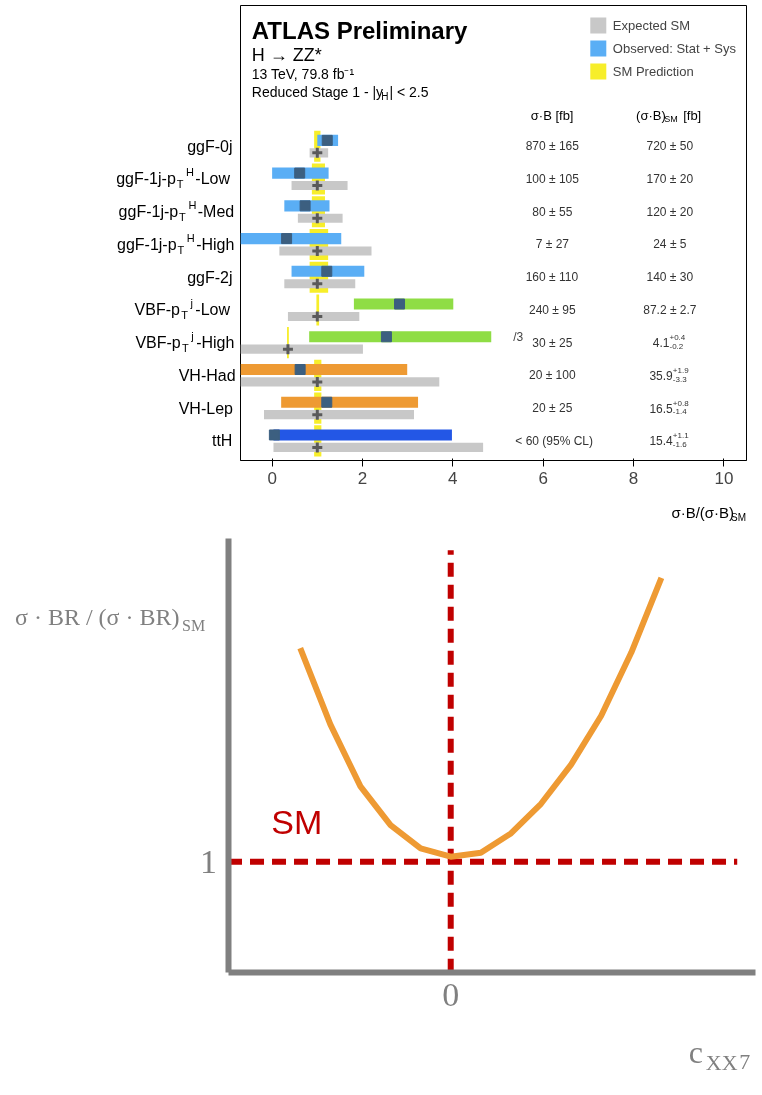 This screenshot has height=1095, width=762. What do you see at coordinates (552, 375) in the screenshot?
I see `annotation: 20 ± 100` at bounding box center [552, 375].